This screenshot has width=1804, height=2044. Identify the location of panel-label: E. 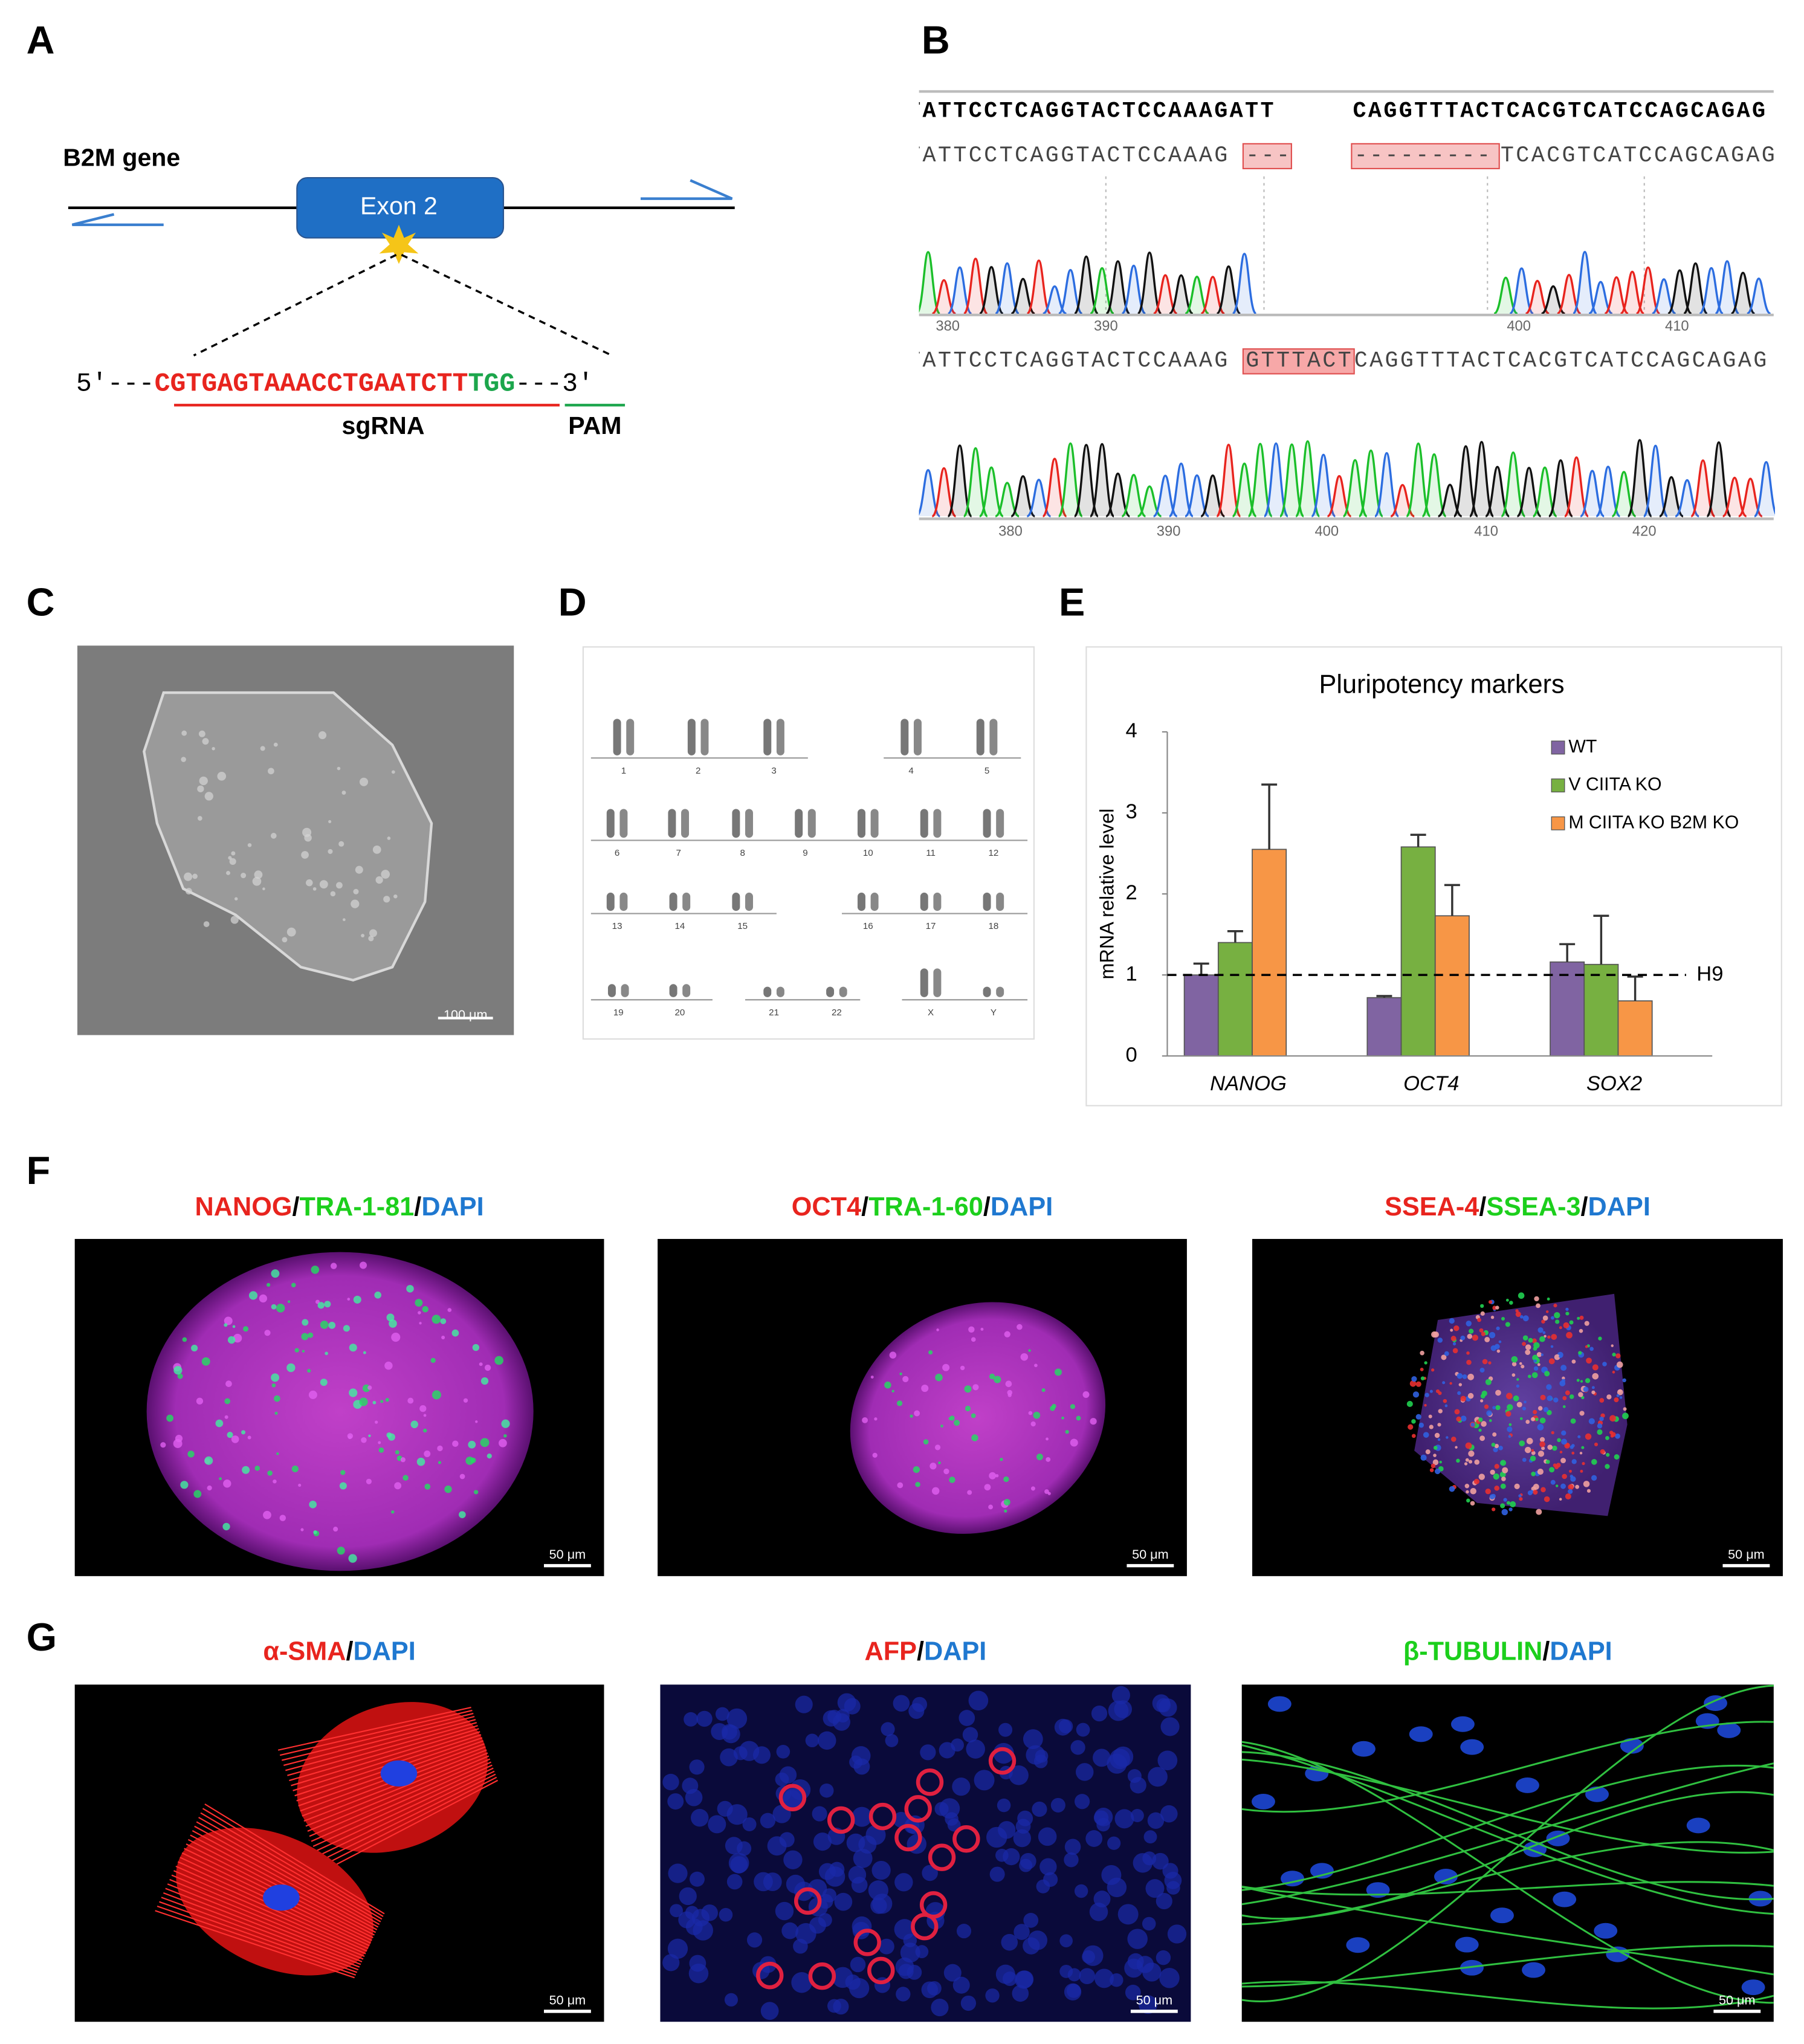
(1072, 602).